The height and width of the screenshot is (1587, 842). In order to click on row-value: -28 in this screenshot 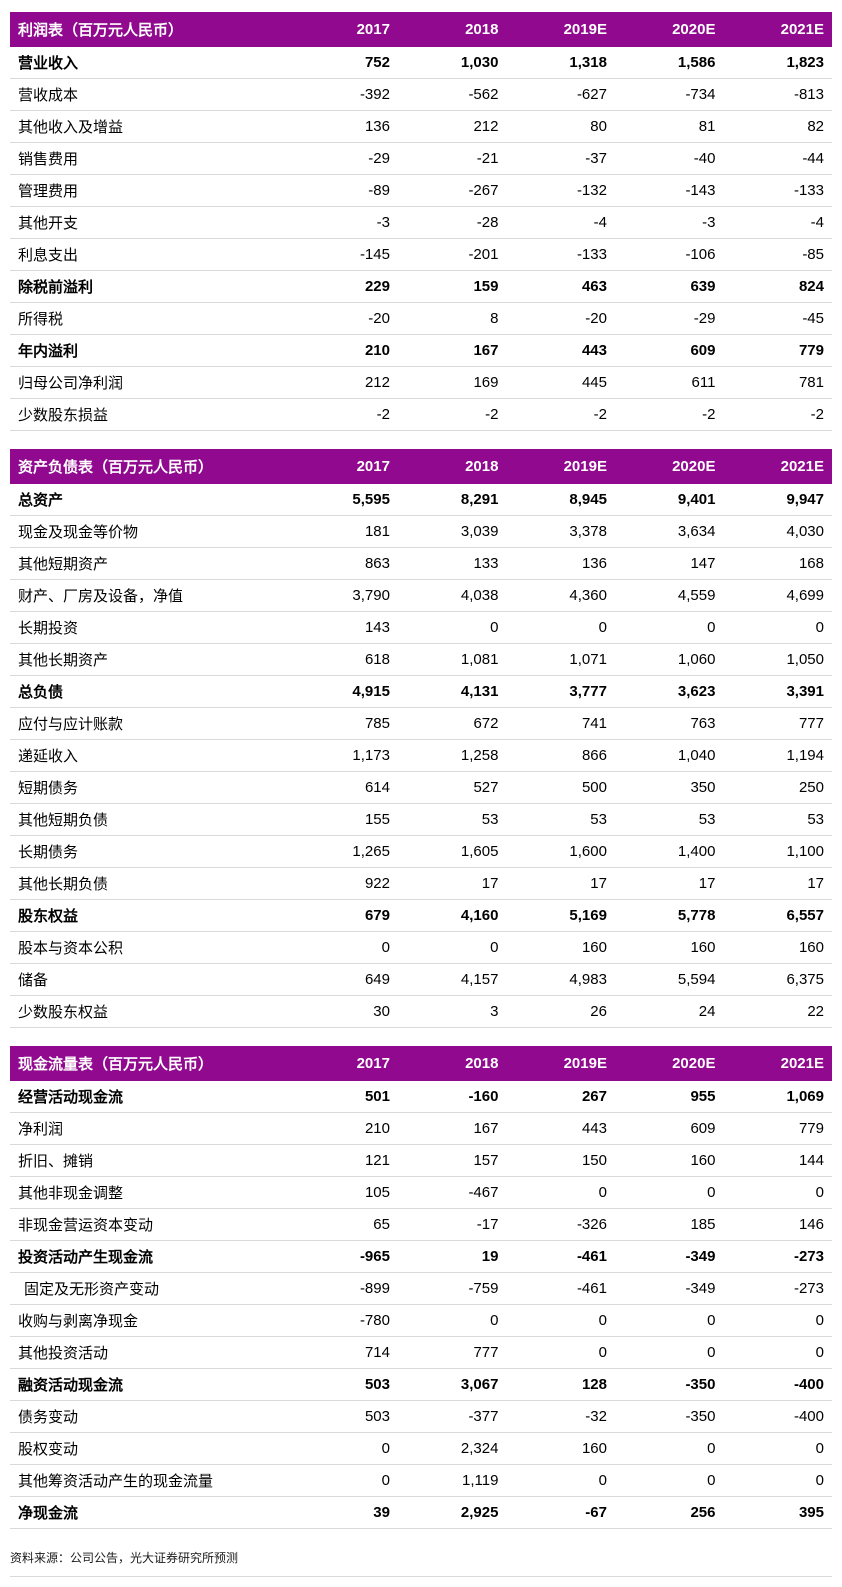, I will do `click(452, 222)`.